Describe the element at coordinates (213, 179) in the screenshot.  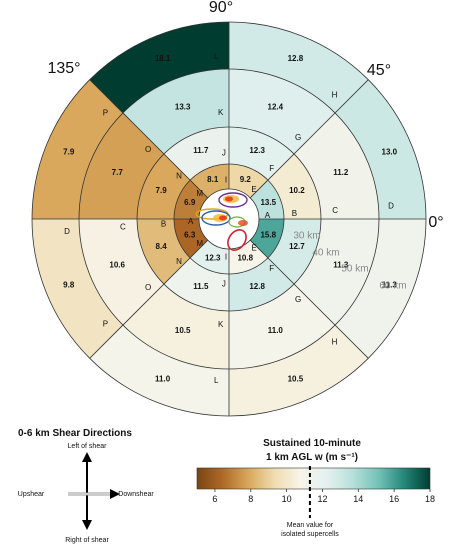
I see `sector-value: 8.1` at that location.